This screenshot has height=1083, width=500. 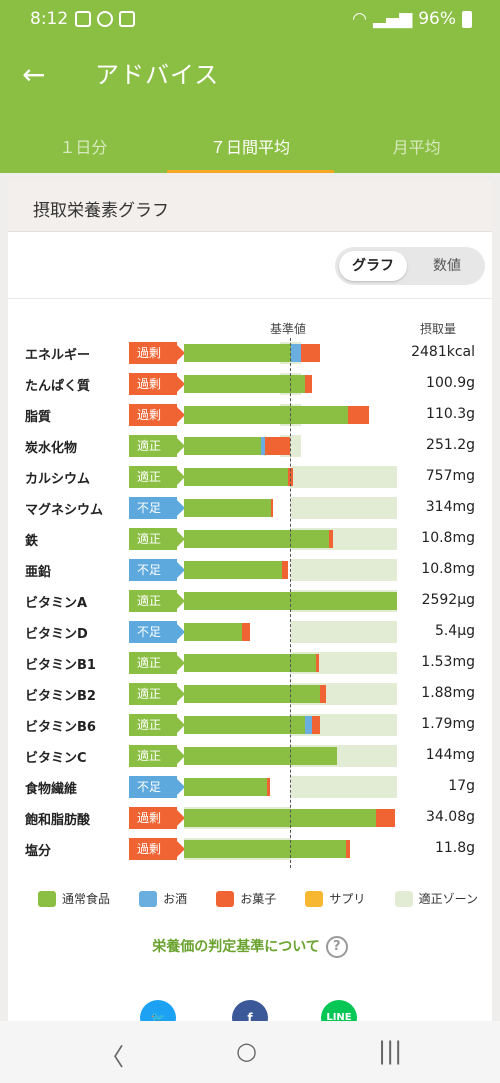 What do you see at coordinates (450, 445) in the screenshot?
I see `intake-value: 251.2g` at bounding box center [450, 445].